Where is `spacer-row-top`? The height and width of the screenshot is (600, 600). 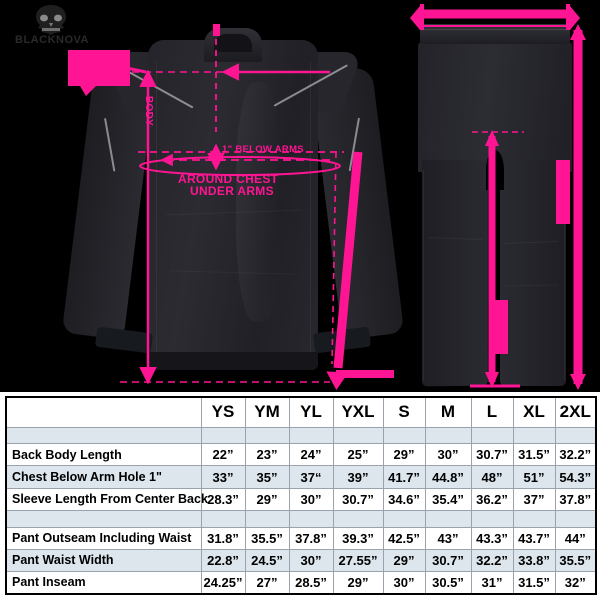 spacer-row-top is located at coordinates (301, 435).